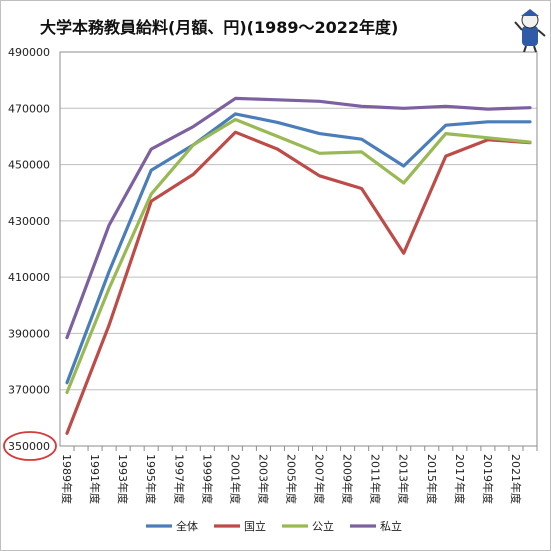 The image size is (551, 551). I want to click on x-tick-label: 2013年度, so click(404, 479).